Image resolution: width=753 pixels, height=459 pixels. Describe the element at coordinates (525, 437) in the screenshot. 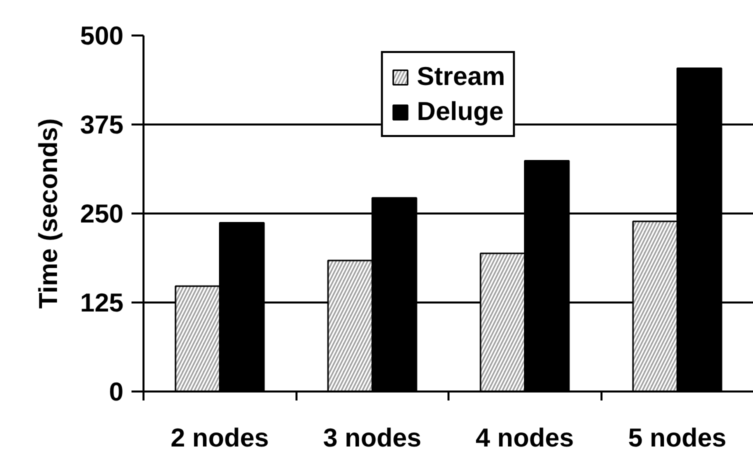

I see `x-tick-label: 4 nodes` at that location.